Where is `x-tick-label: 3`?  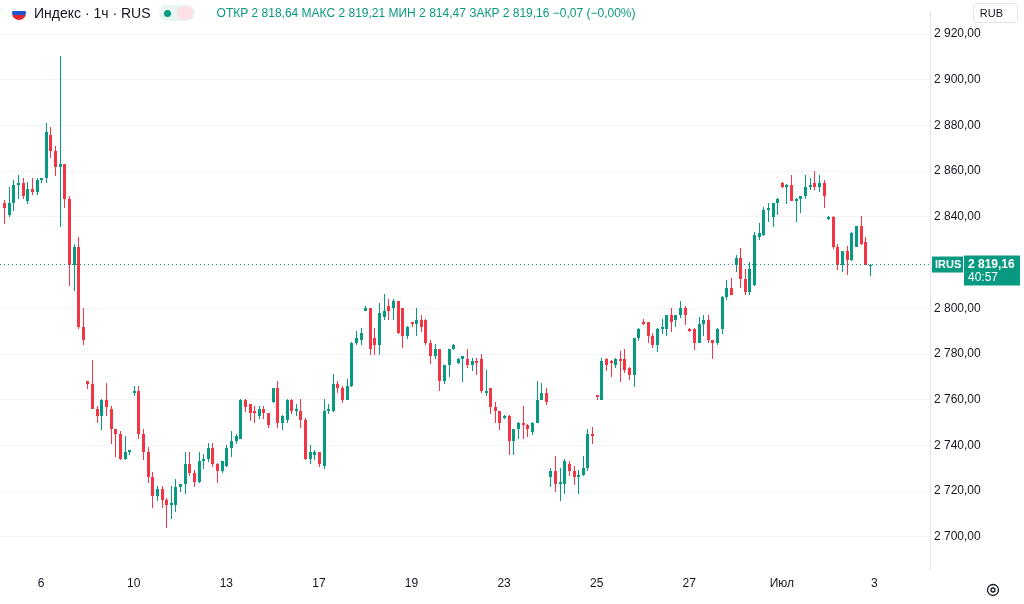
x-tick-label: 3 is located at coordinates (875, 582).